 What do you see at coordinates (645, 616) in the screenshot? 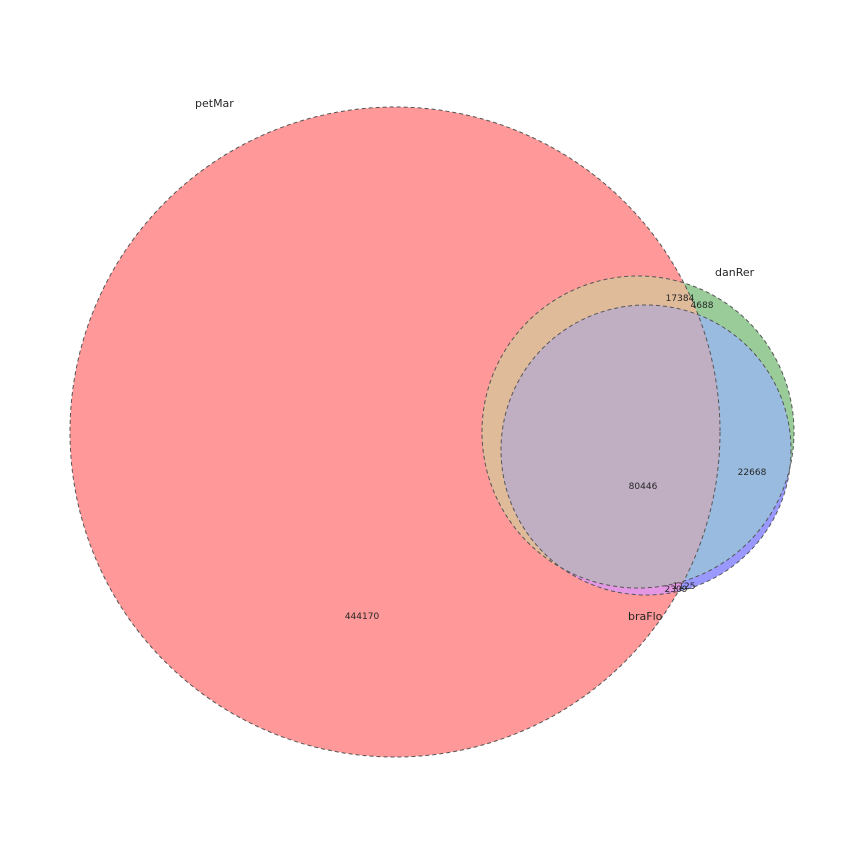
I see `set-label-braFlo: braFlo` at bounding box center [645, 616].